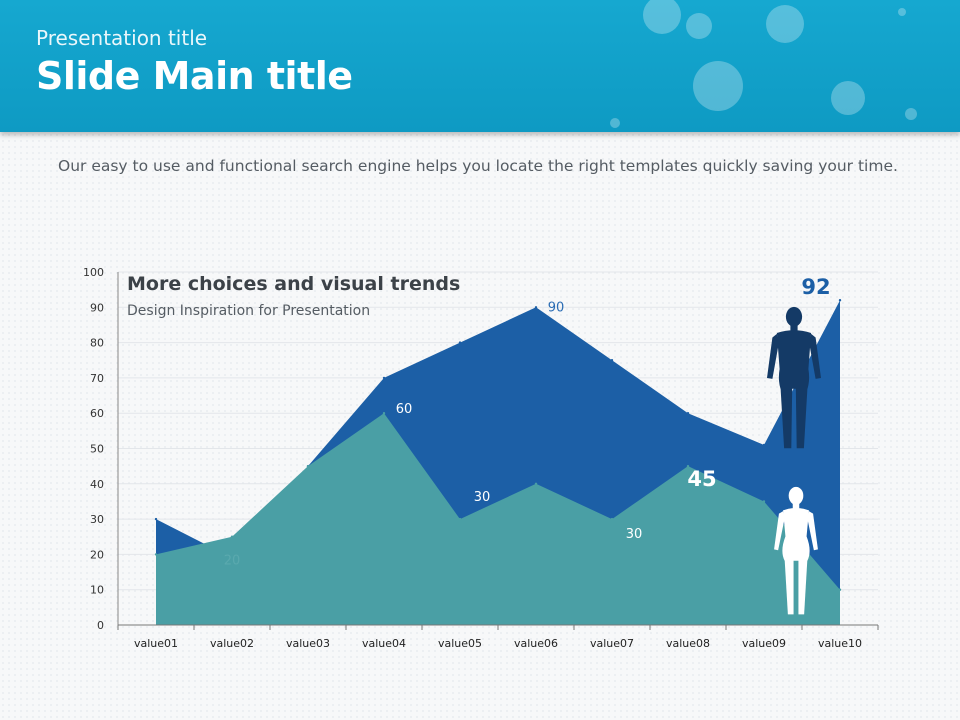  Describe the element at coordinates (156, 643) in the screenshot. I see `x-tick-label: value01` at that location.